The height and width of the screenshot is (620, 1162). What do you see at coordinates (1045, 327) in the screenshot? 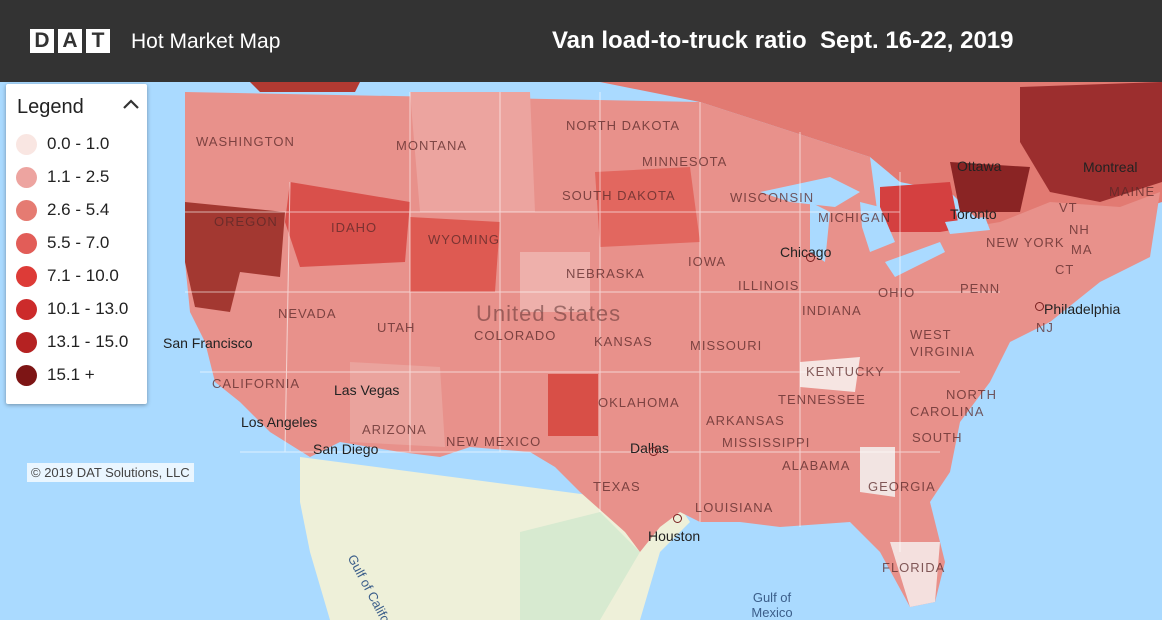
I see `state-label: NJ` at bounding box center [1045, 327].